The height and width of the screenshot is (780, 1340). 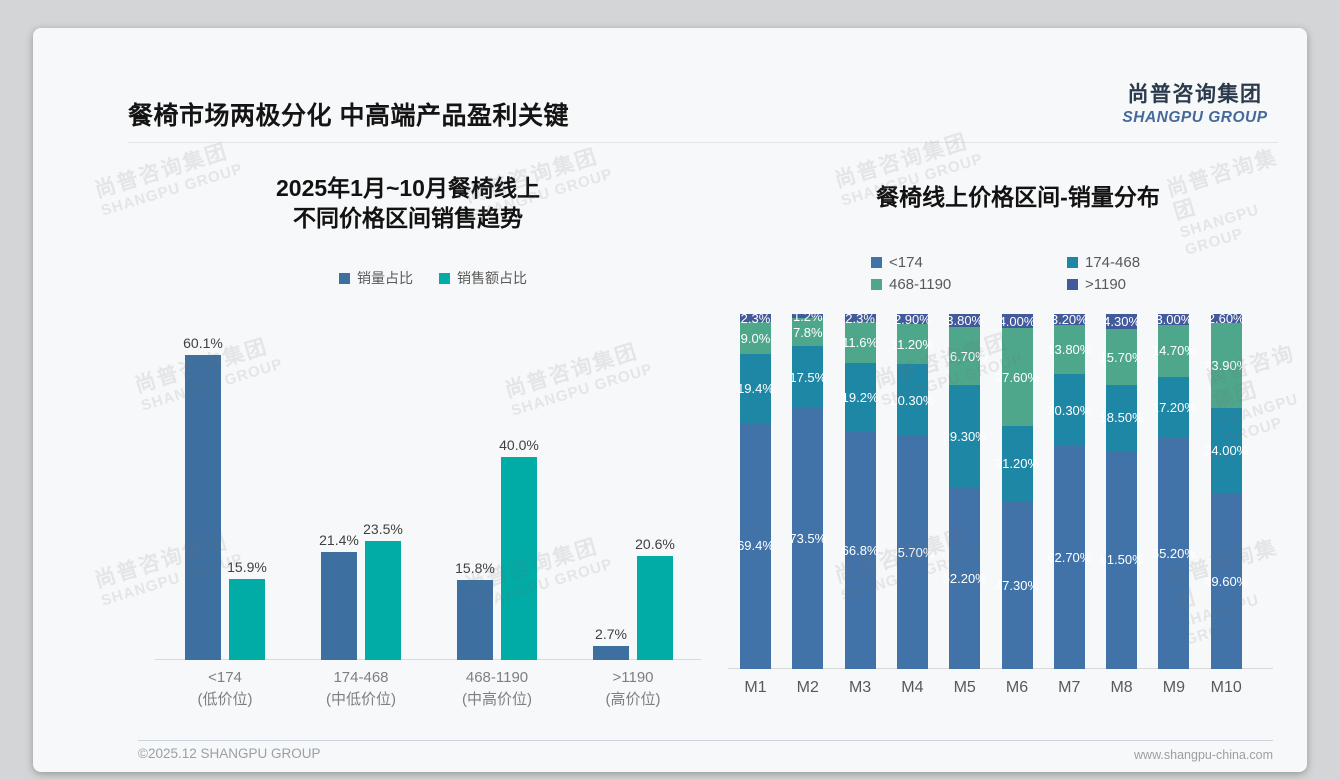 I want to click on segment-value-<174-M4: 65.70%, so click(x=912, y=552).